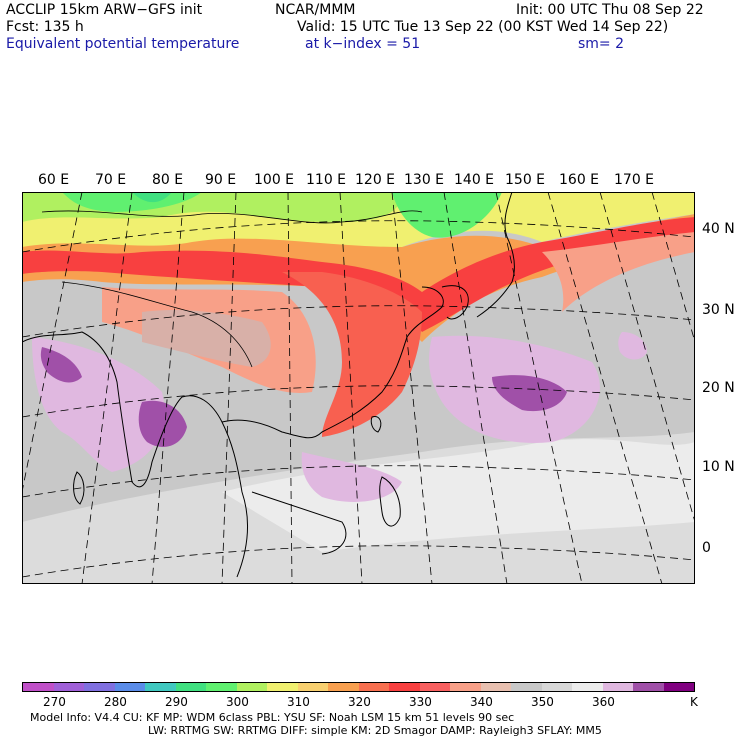 This screenshot has height=740, width=740. I want to click on lat-label: 10 N, so click(718, 467).